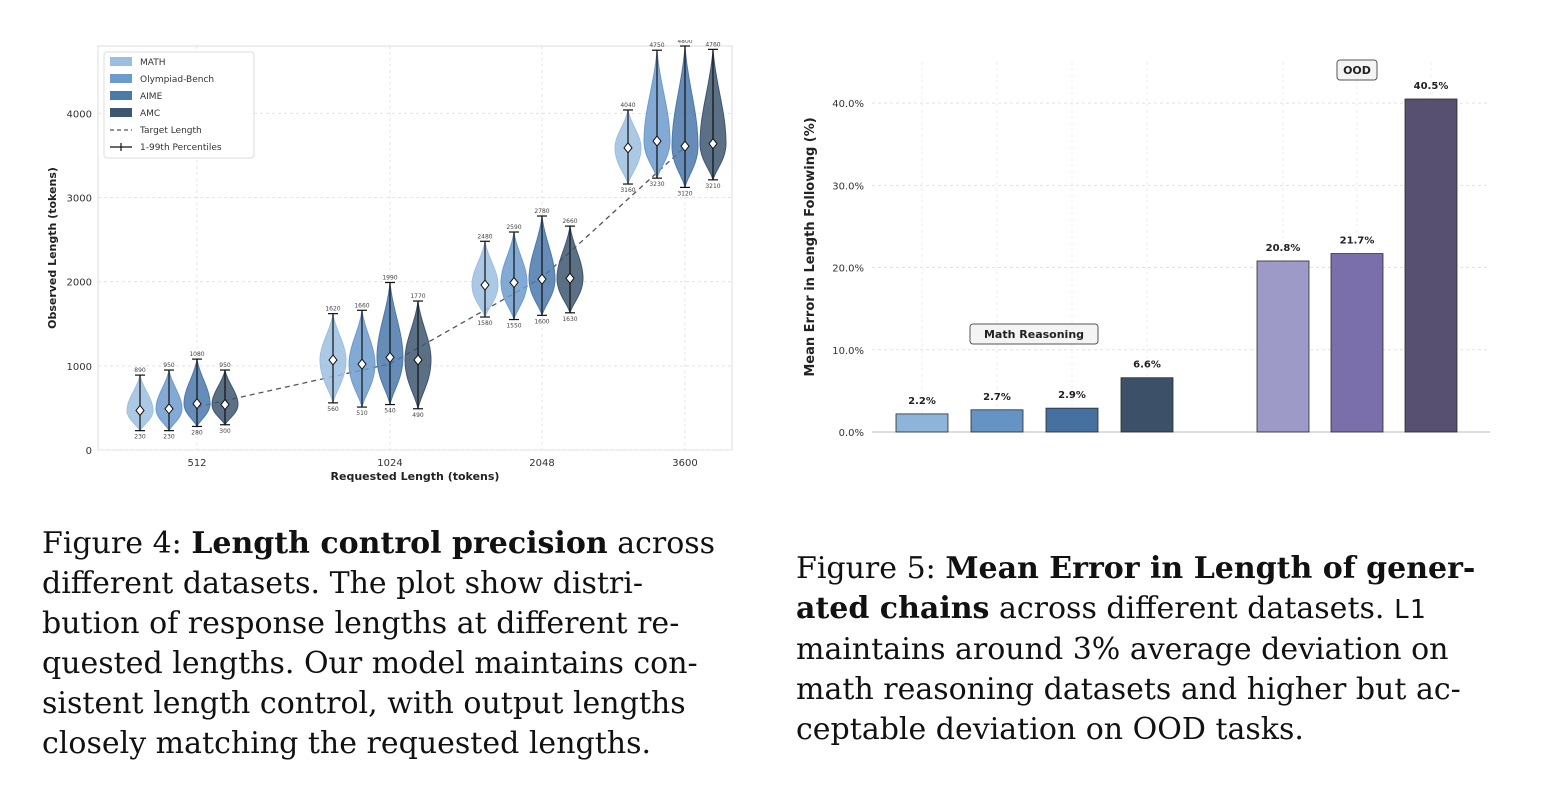  Describe the element at coordinates (848, 104) in the screenshot. I see `y-tick-label: 40.0%` at that location.